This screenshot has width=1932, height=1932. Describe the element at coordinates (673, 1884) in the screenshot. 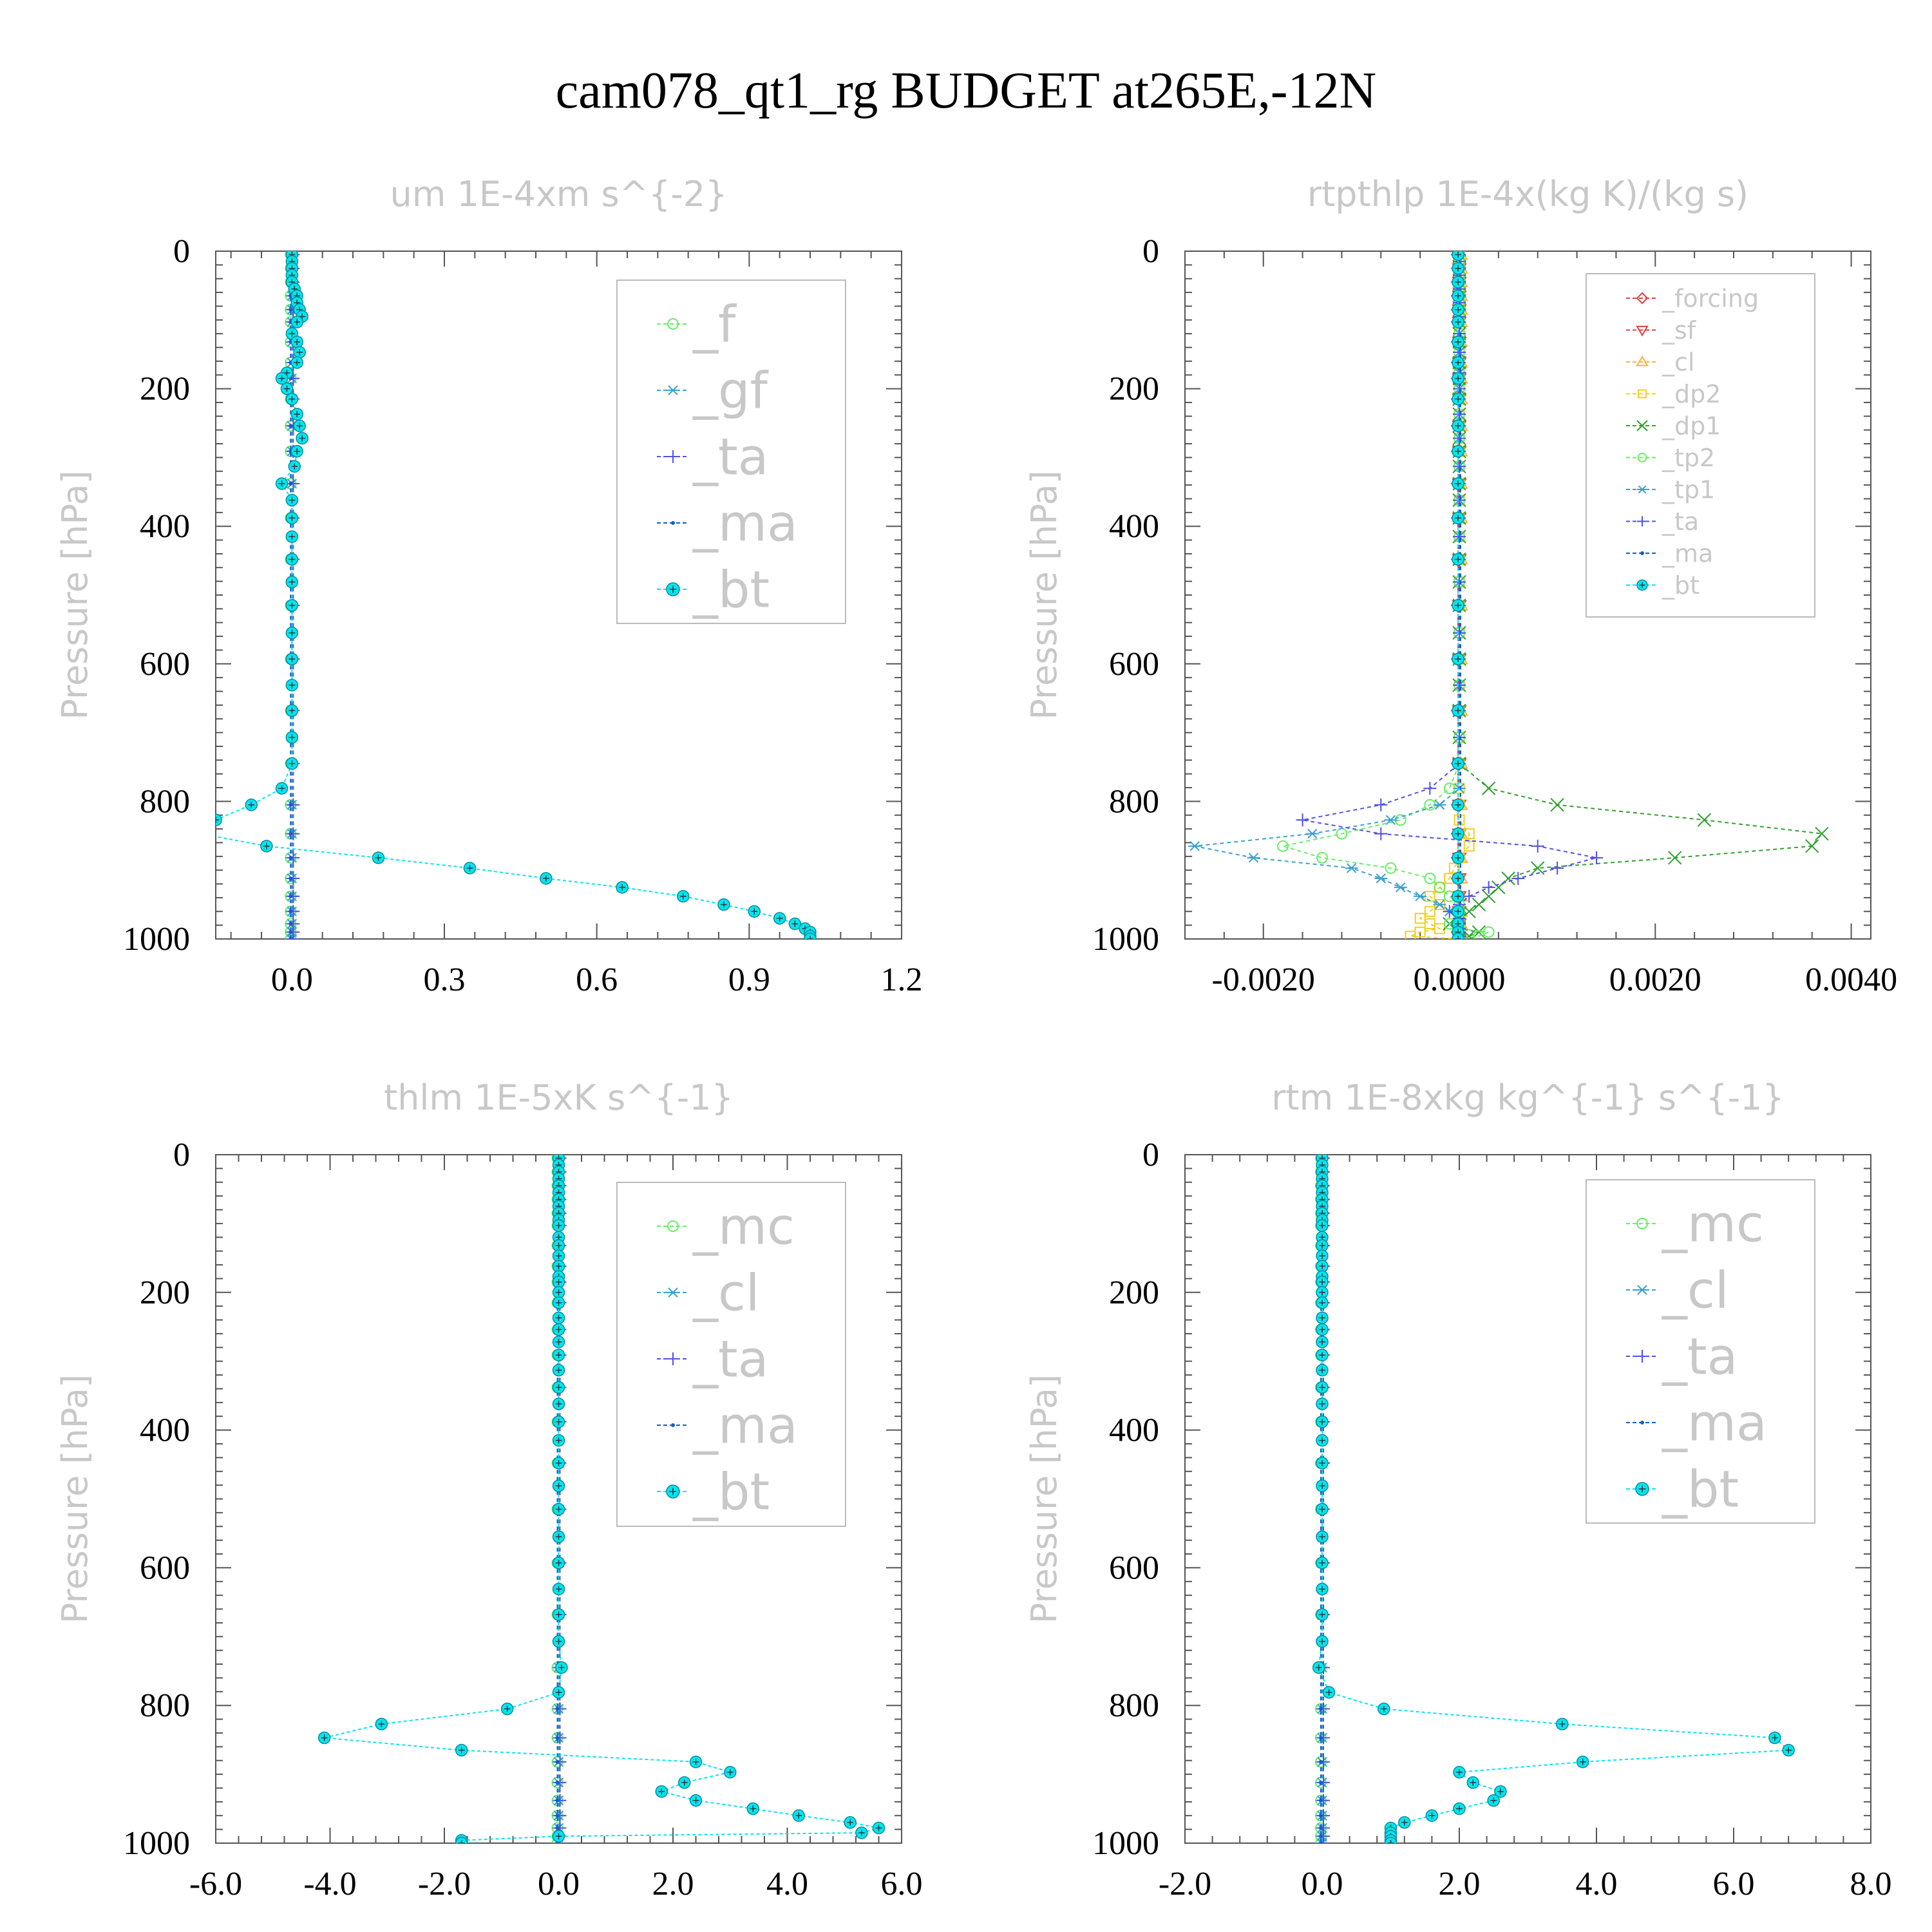

I see `x-tick-label: 2.0` at that location.